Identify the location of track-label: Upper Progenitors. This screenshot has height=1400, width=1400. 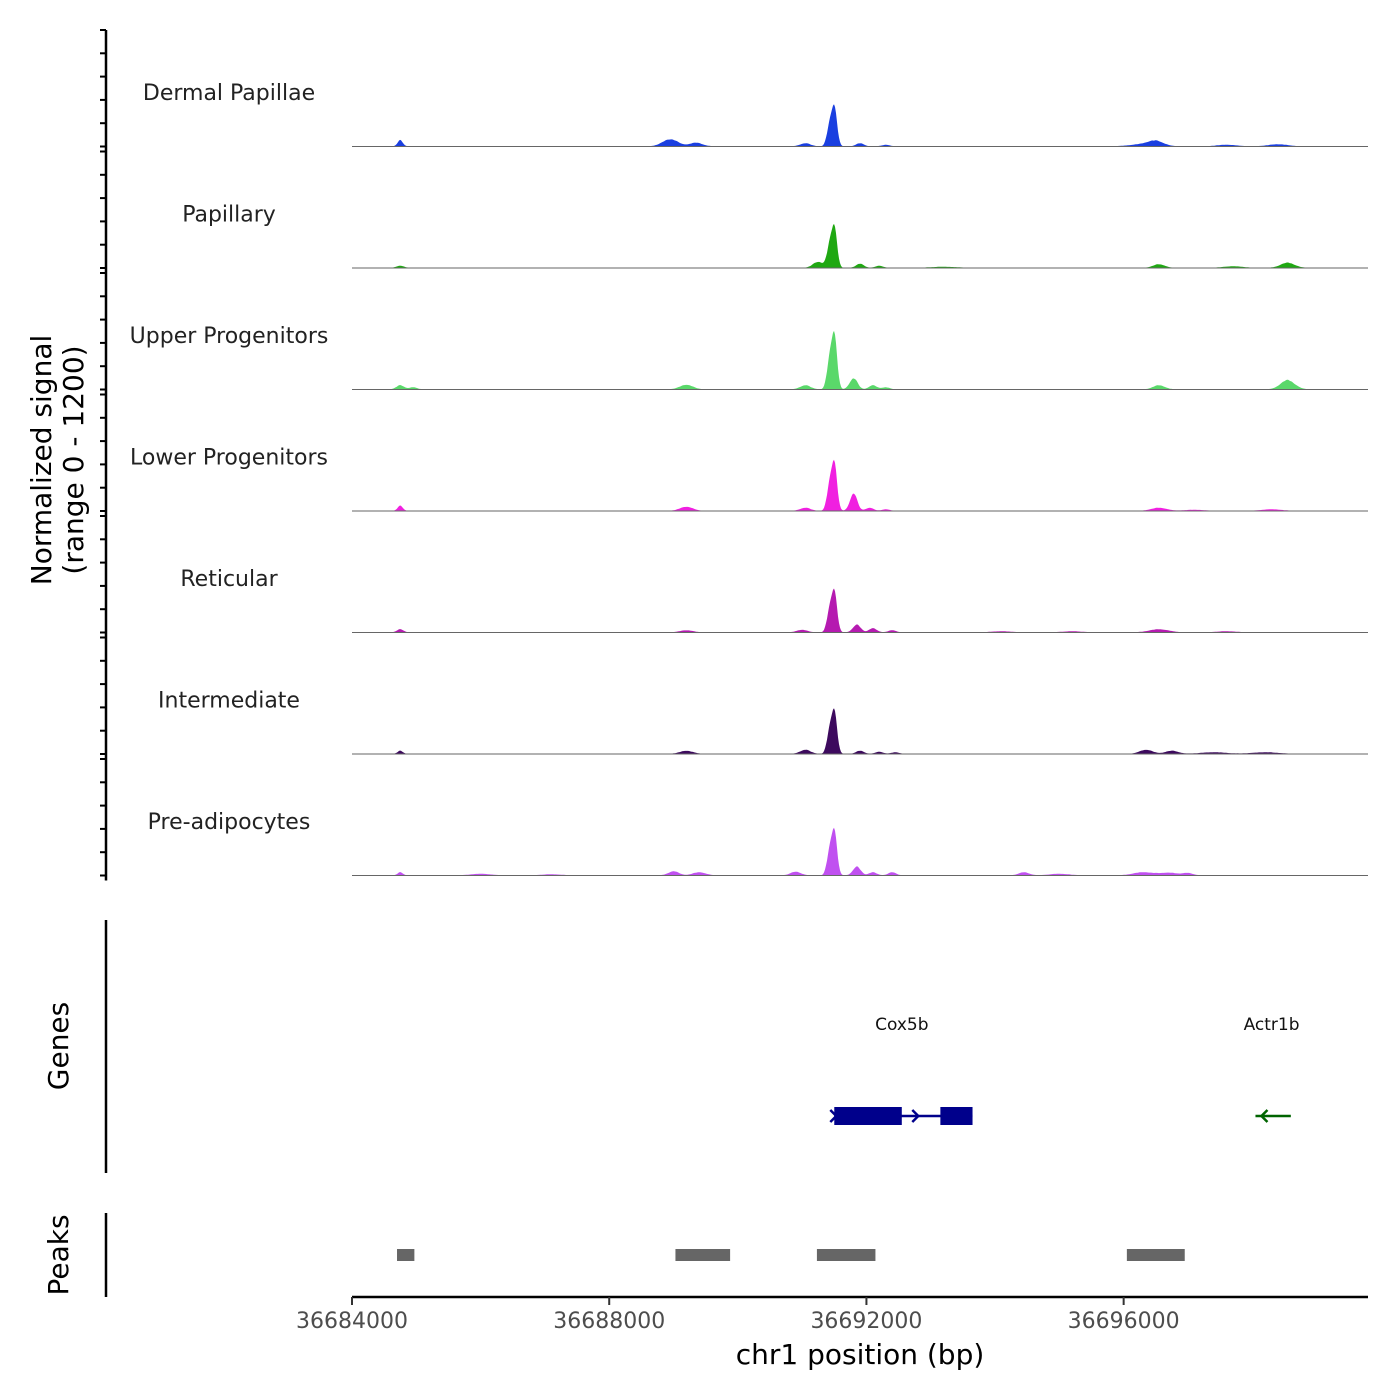
(229, 336).